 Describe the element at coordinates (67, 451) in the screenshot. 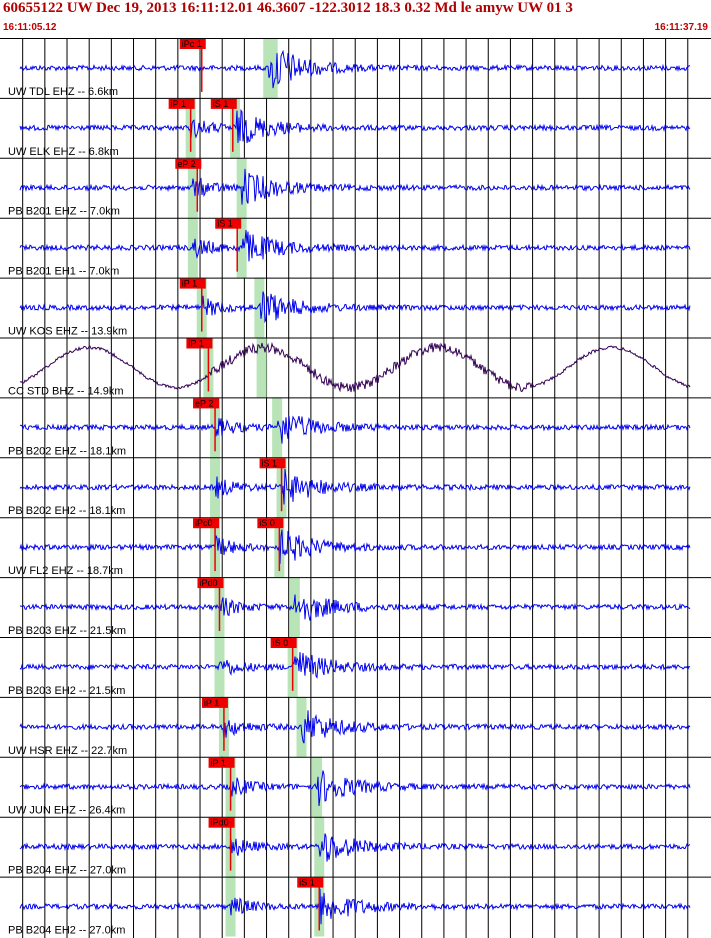

I see `station-label: PB B202 EHZ -- 18.1km` at that location.